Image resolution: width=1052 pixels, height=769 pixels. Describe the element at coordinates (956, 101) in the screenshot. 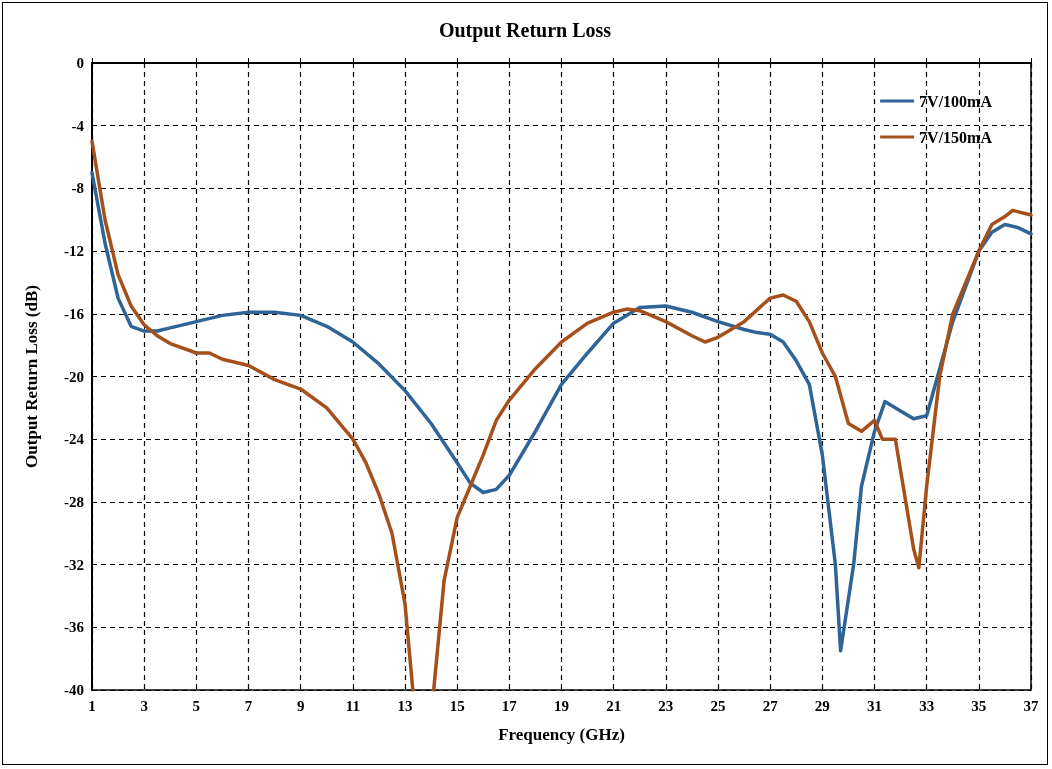

I see `legend-label: 7V/100mA` at that location.